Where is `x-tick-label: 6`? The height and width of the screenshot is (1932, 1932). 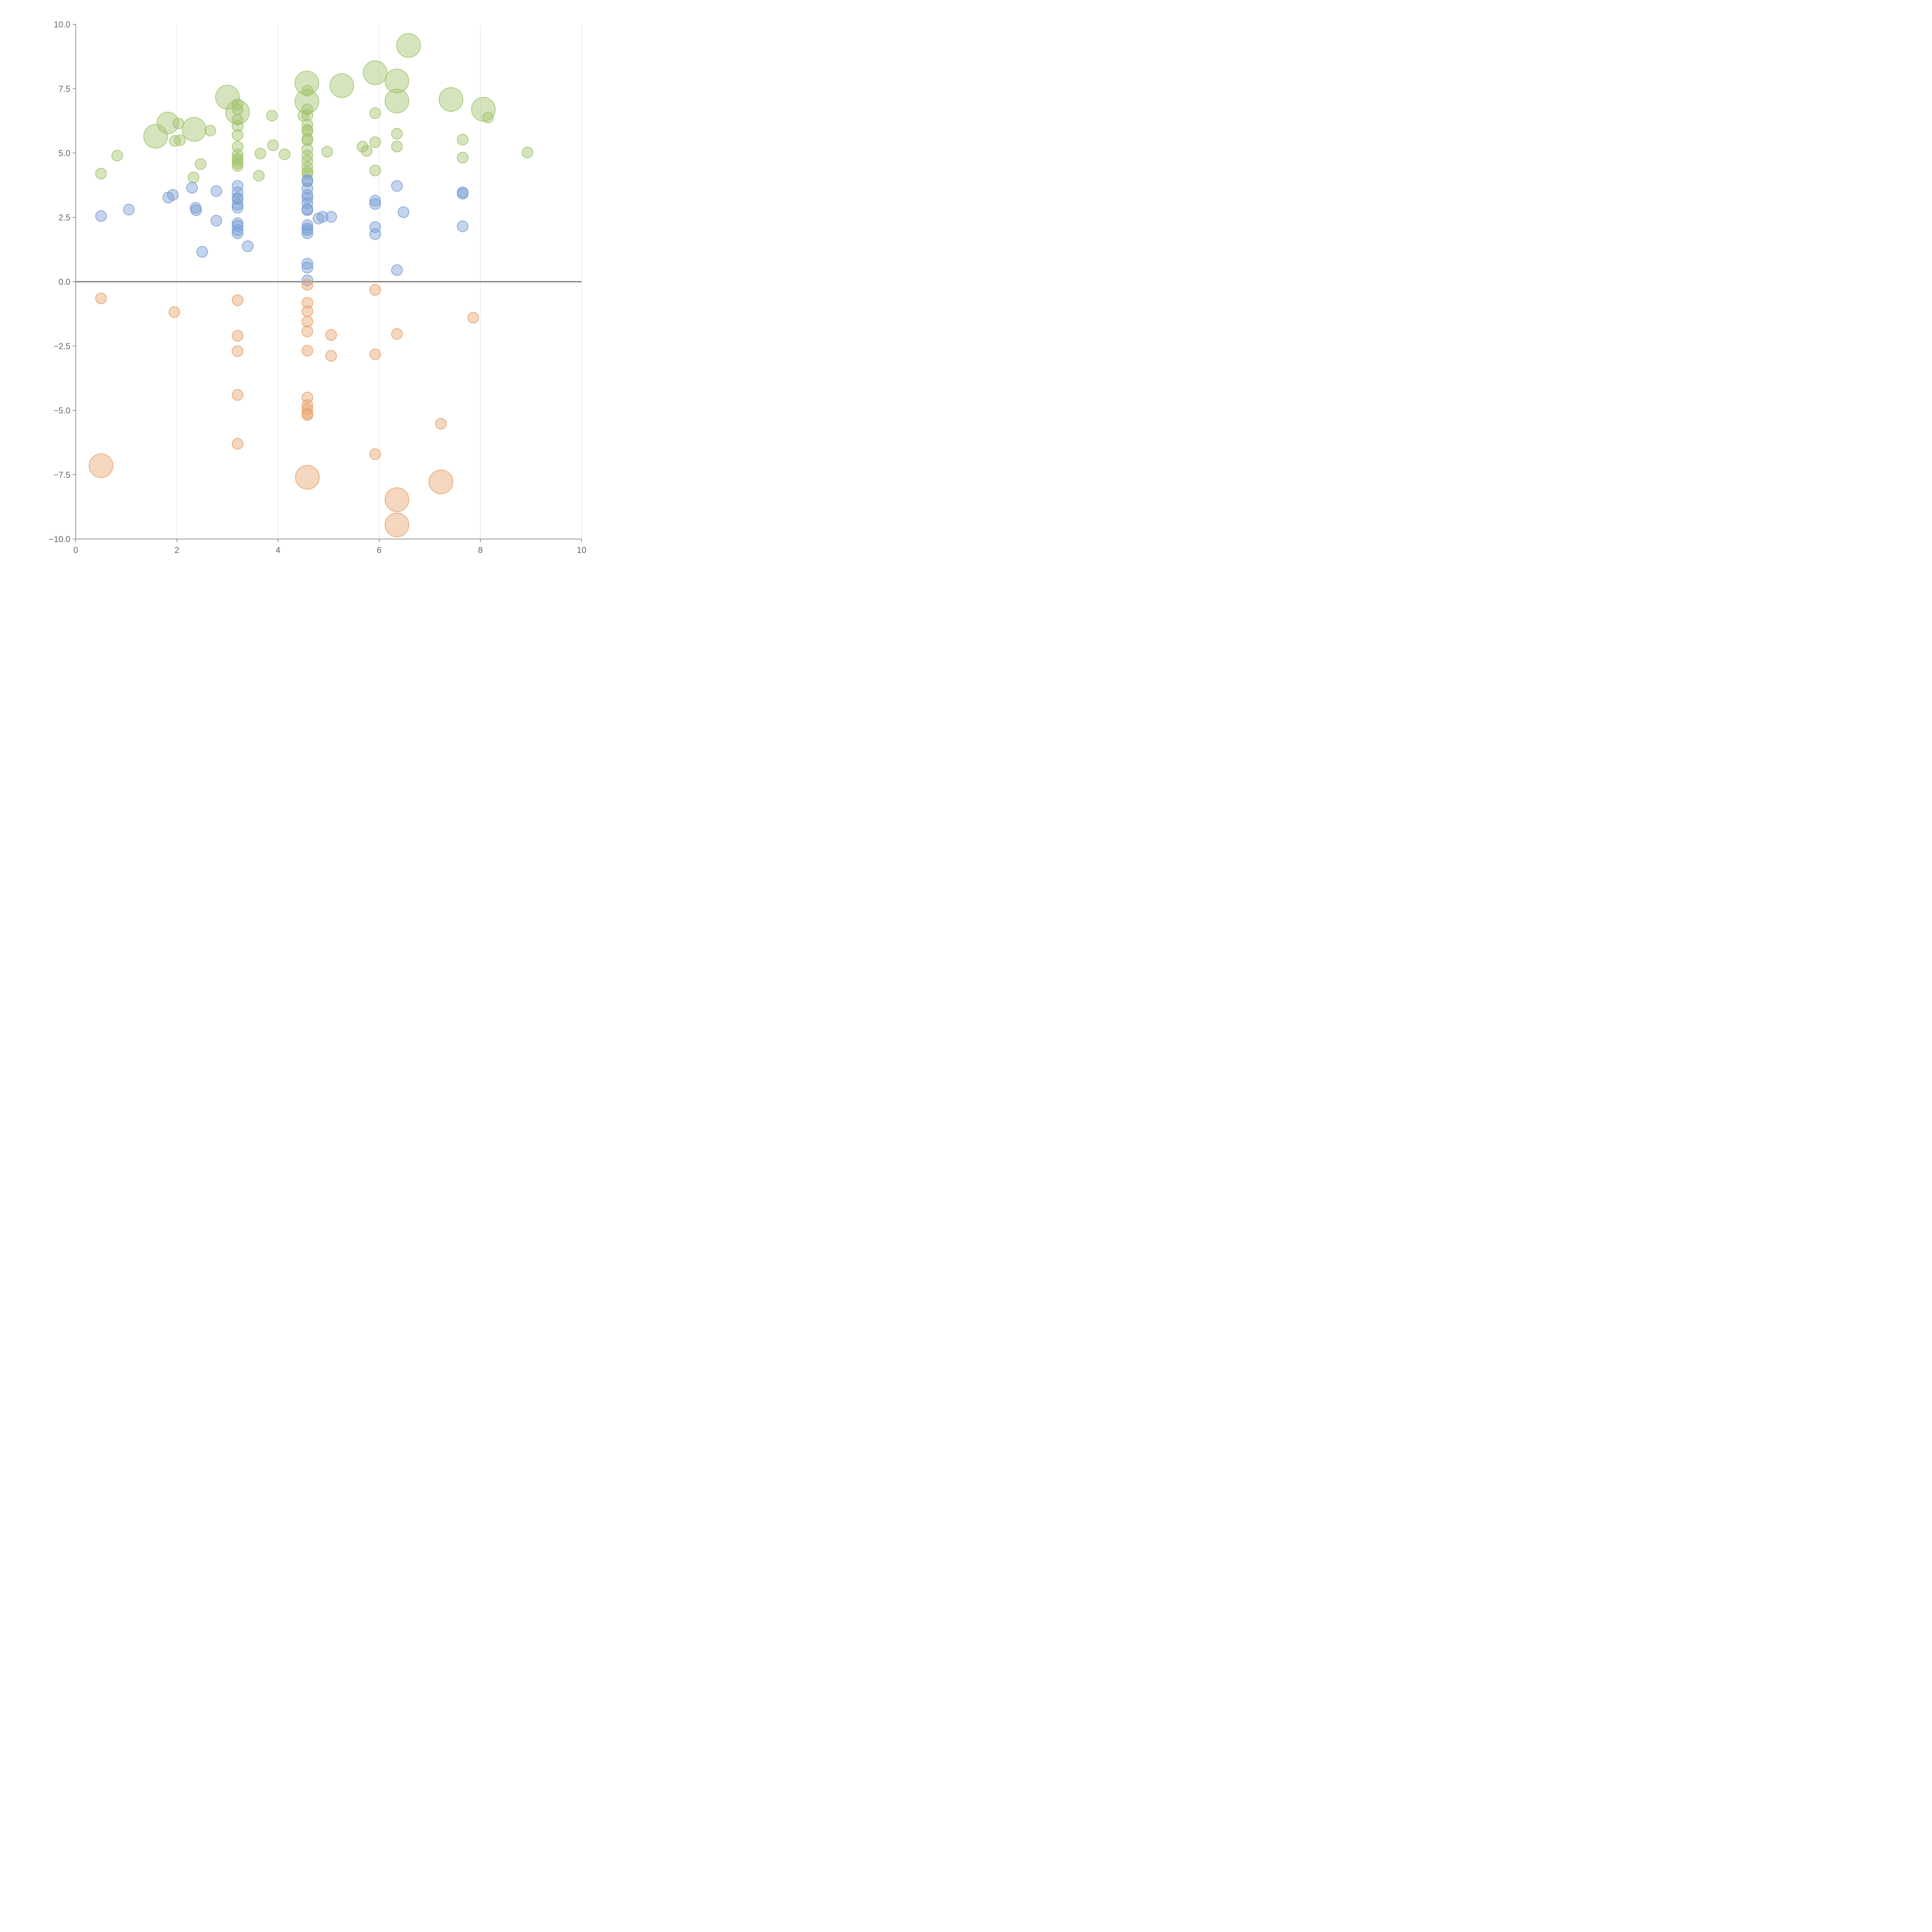 x-tick-label: 6 is located at coordinates (379, 550).